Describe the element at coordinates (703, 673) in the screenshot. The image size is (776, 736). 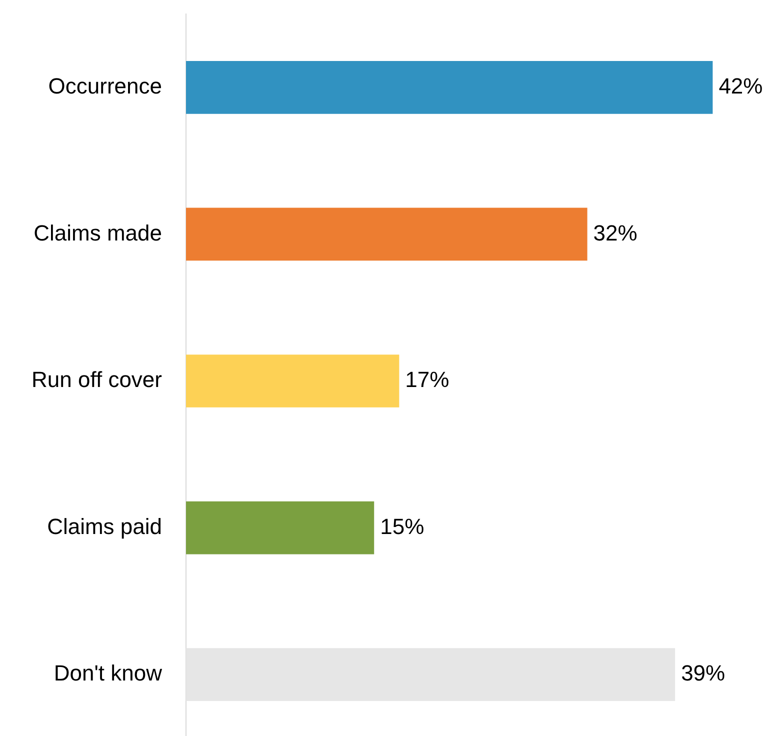
I see `data-label: 39%` at that location.